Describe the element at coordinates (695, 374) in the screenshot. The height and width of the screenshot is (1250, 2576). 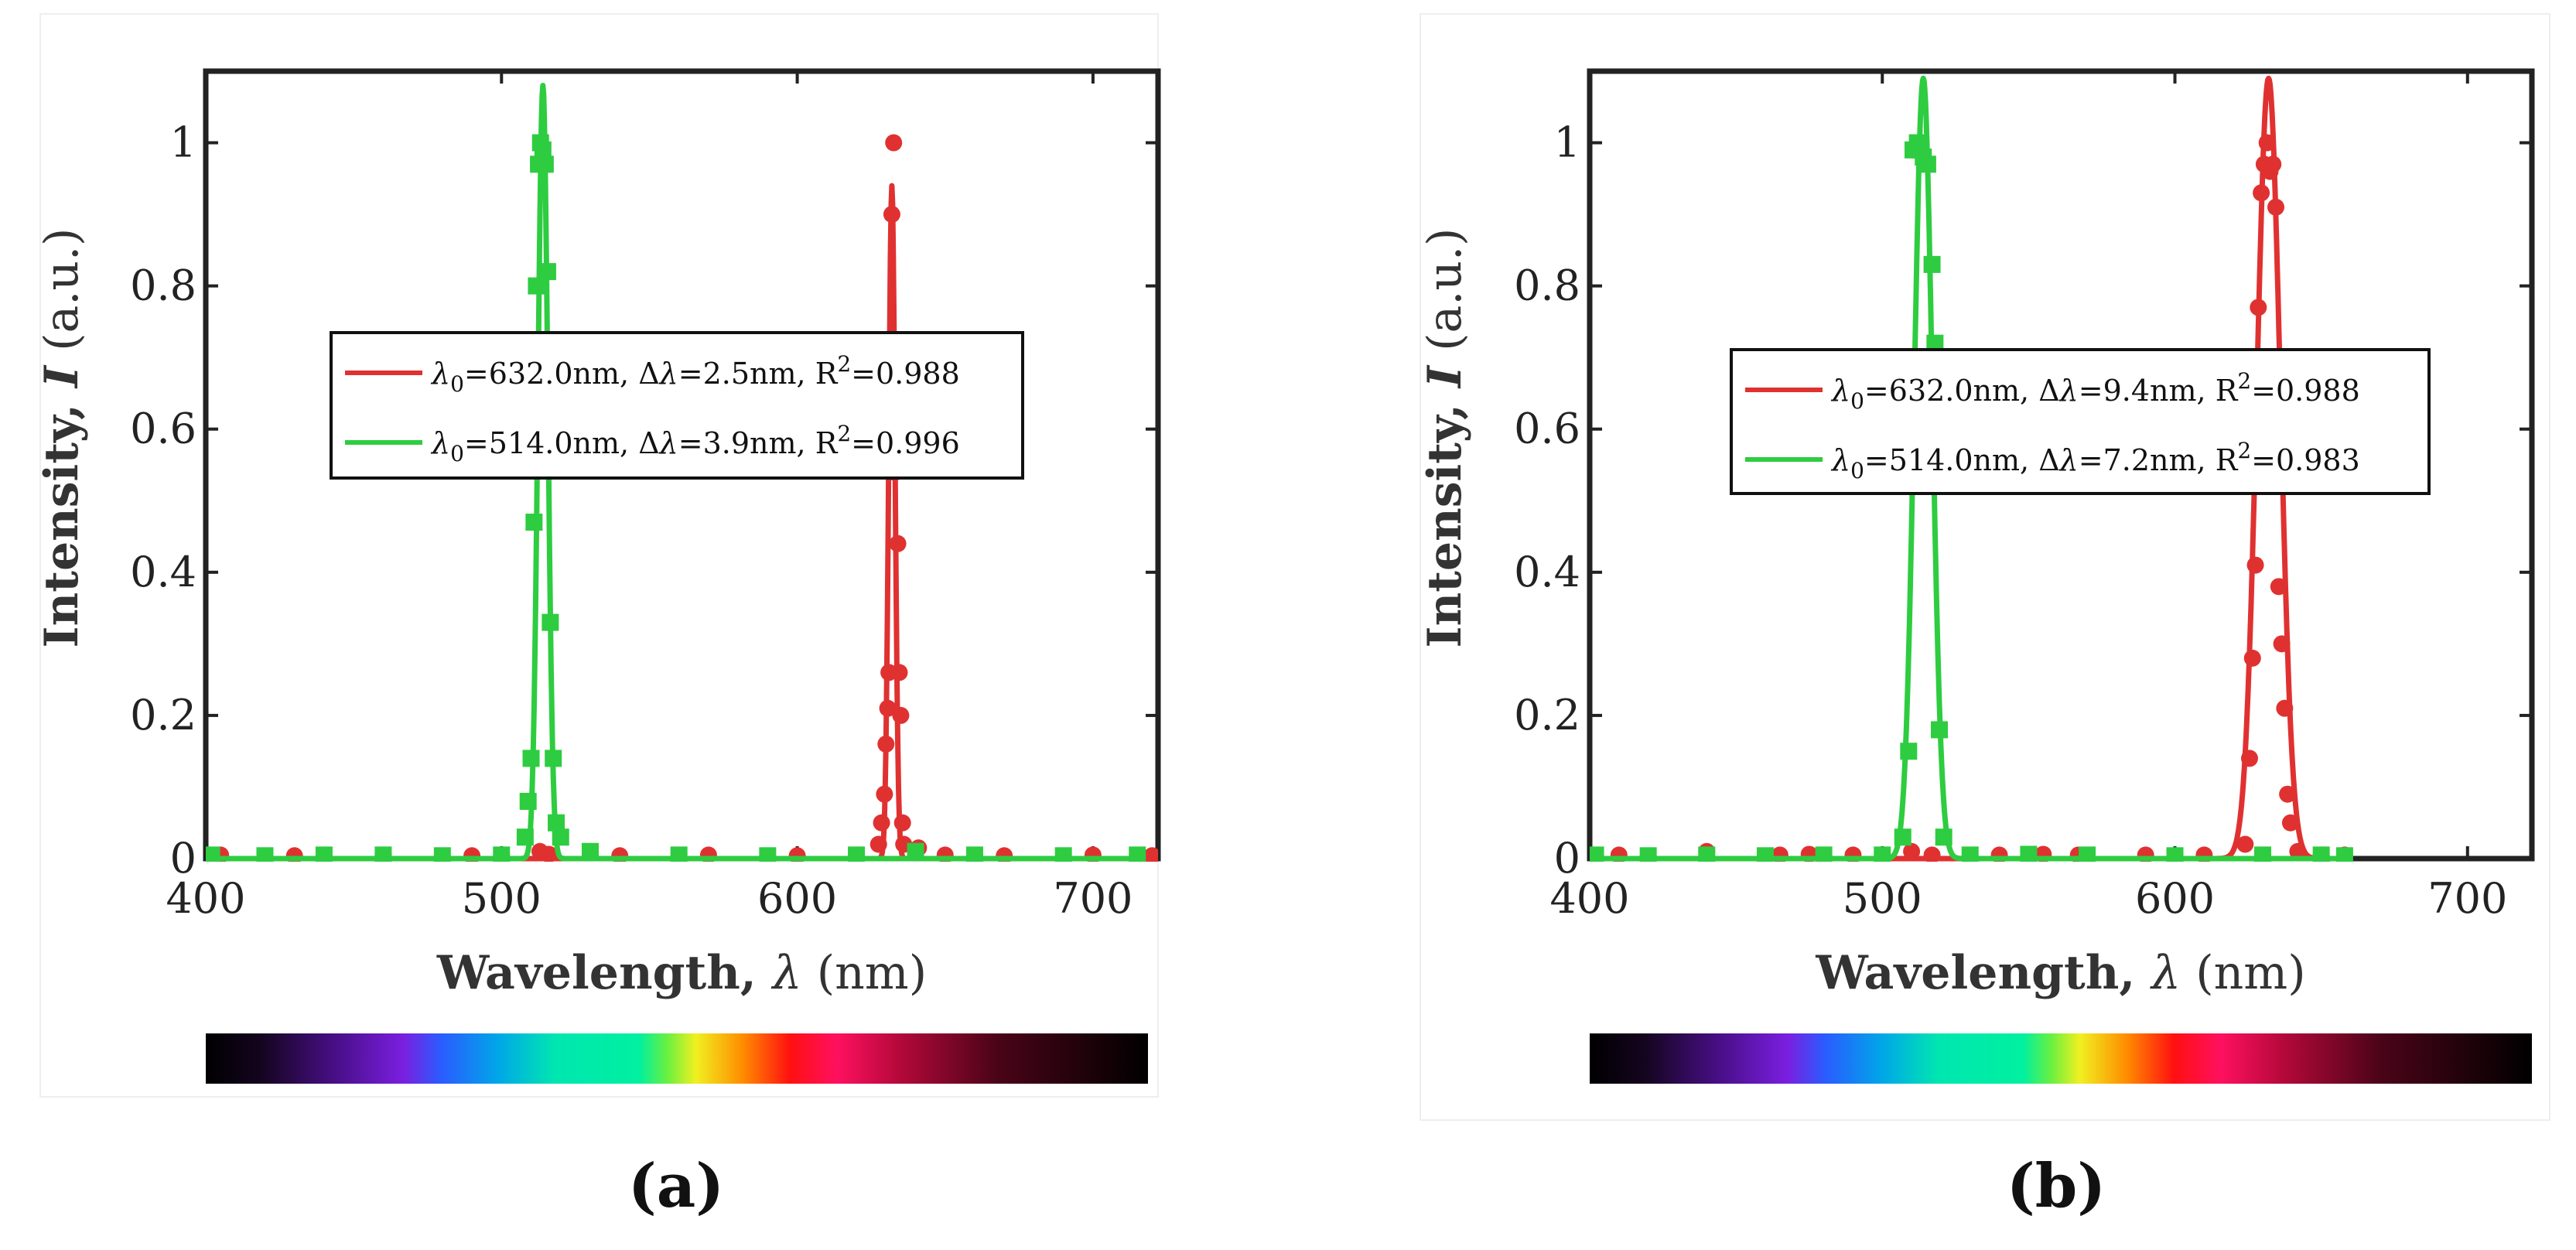
I see `legend-entry-p0-0: λ0=632.0nm, Δλ=2.5nm, R2=0.988` at that location.